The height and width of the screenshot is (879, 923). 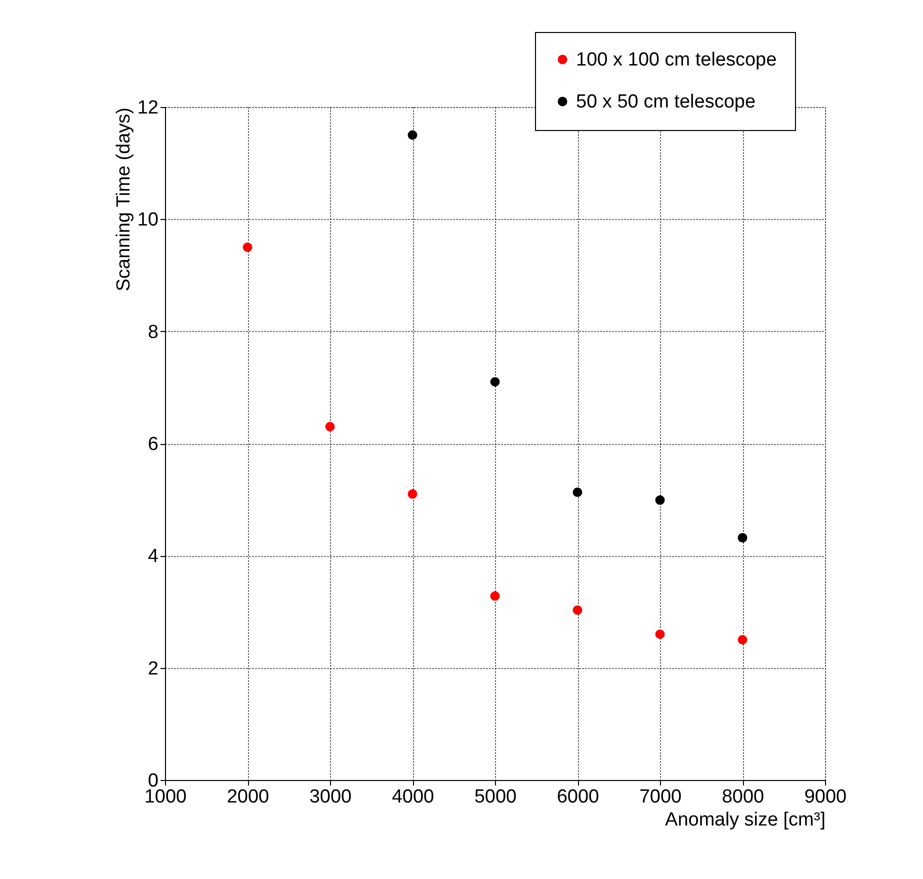 I want to click on x-tick-label: 1000, so click(x=165, y=797).